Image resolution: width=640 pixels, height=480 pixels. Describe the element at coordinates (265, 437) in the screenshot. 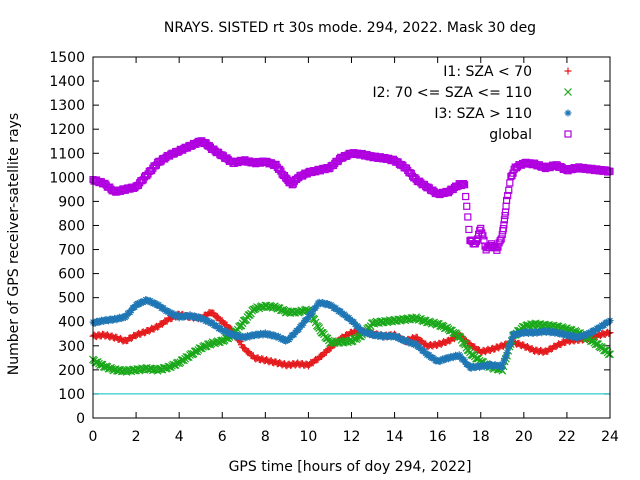

I see `x-tick-label: 8` at that location.